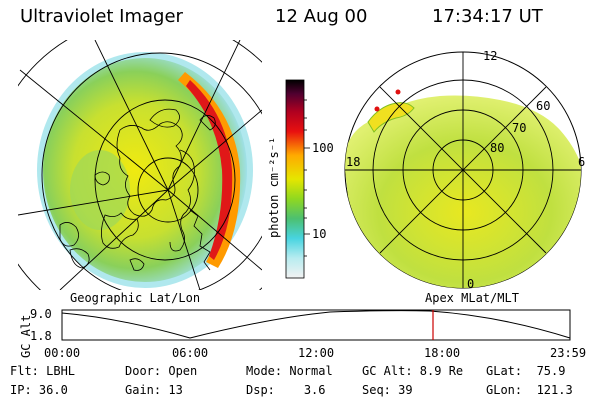 Image resolution: width=600 pixels, height=400 pixels. I want to click on status-glat-value: 75.9, so click(551, 371).